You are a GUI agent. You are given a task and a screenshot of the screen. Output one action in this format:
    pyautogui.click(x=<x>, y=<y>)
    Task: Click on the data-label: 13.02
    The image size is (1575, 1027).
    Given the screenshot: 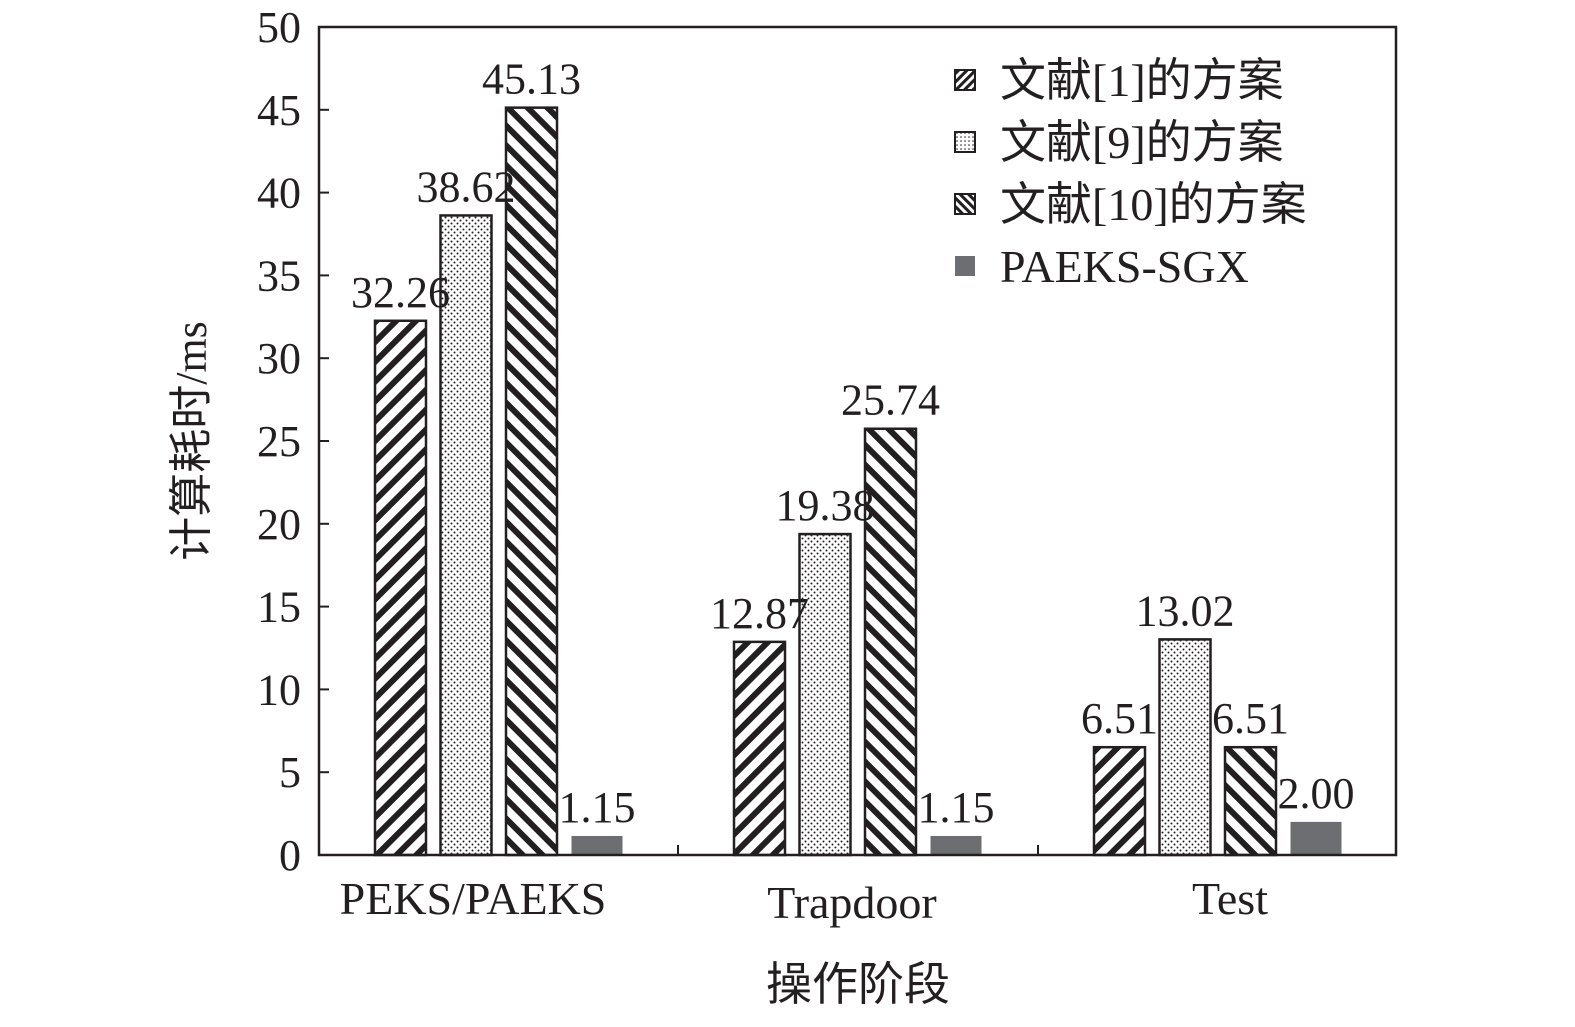 What is the action you would take?
    pyautogui.click(x=1185, y=610)
    